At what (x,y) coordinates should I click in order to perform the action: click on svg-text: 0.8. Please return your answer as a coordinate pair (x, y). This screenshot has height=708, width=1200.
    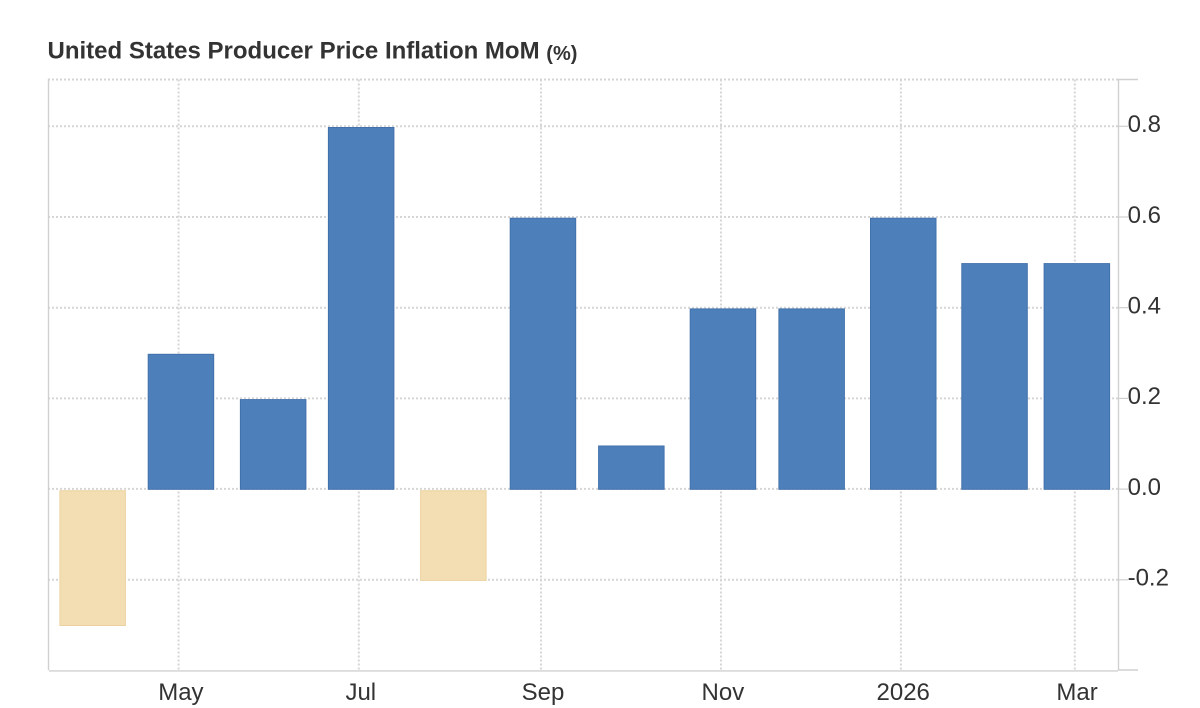
    Looking at the image, I should click on (1144, 124).